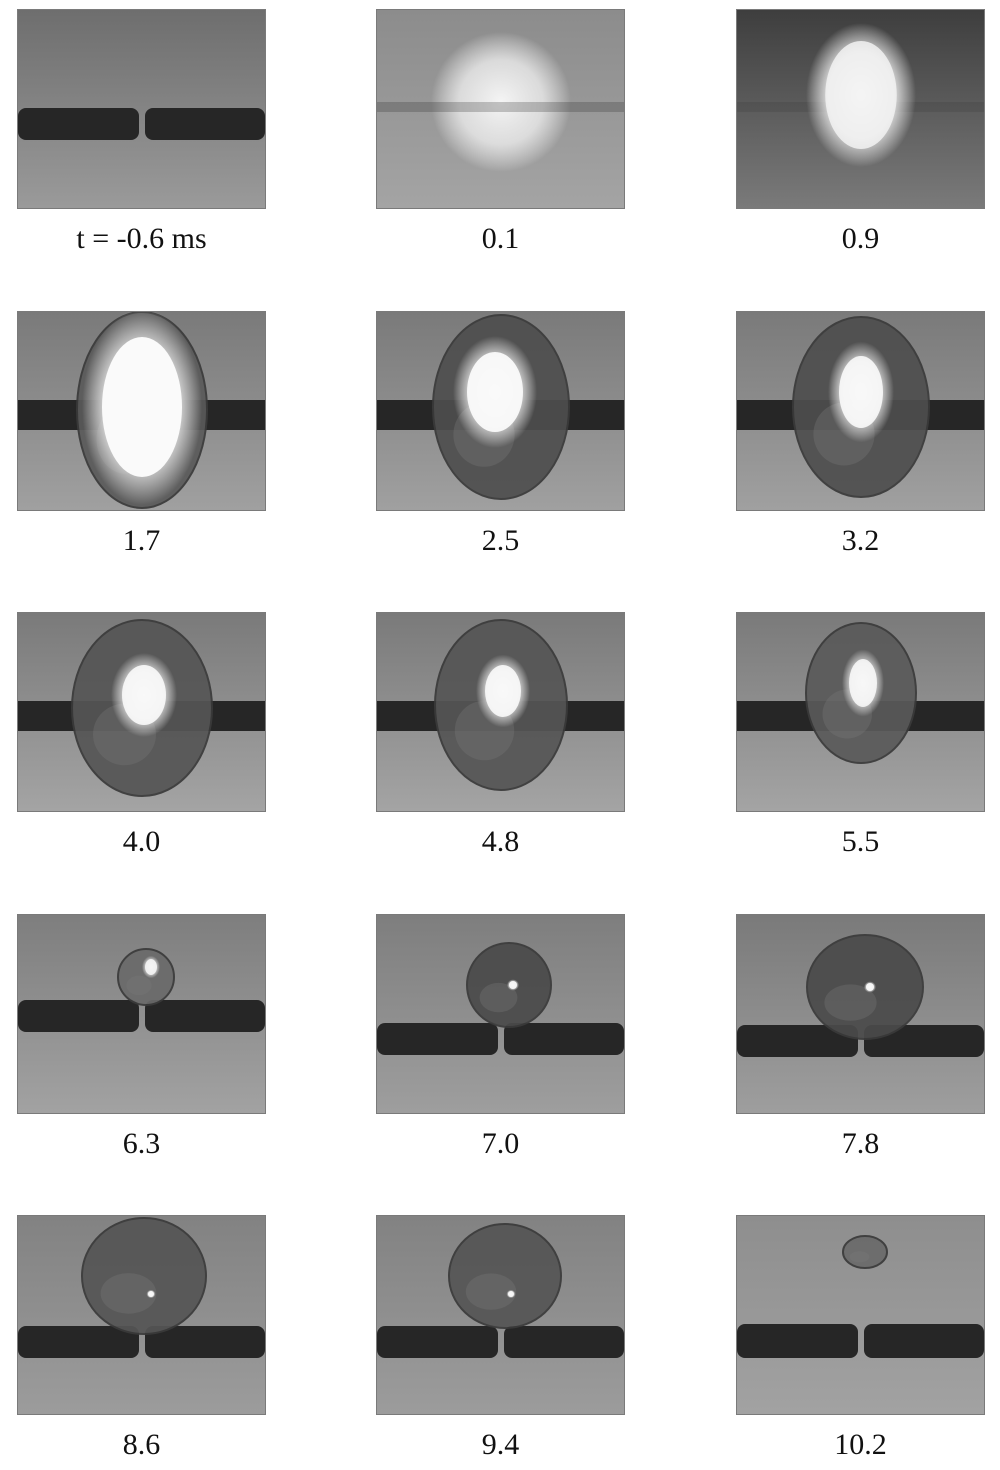  What do you see at coordinates (141, 238) in the screenshot?
I see `frame-time-label: t = -0.6 ms` at bounding box center [141, 238].